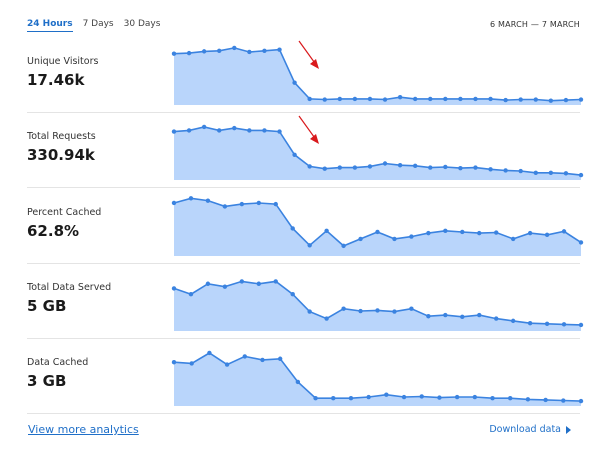 The image size is (597, 468). Describe the element at coordinates (69, 287) in the screenshot. I see `metric-label: Total Data Served` at that location.